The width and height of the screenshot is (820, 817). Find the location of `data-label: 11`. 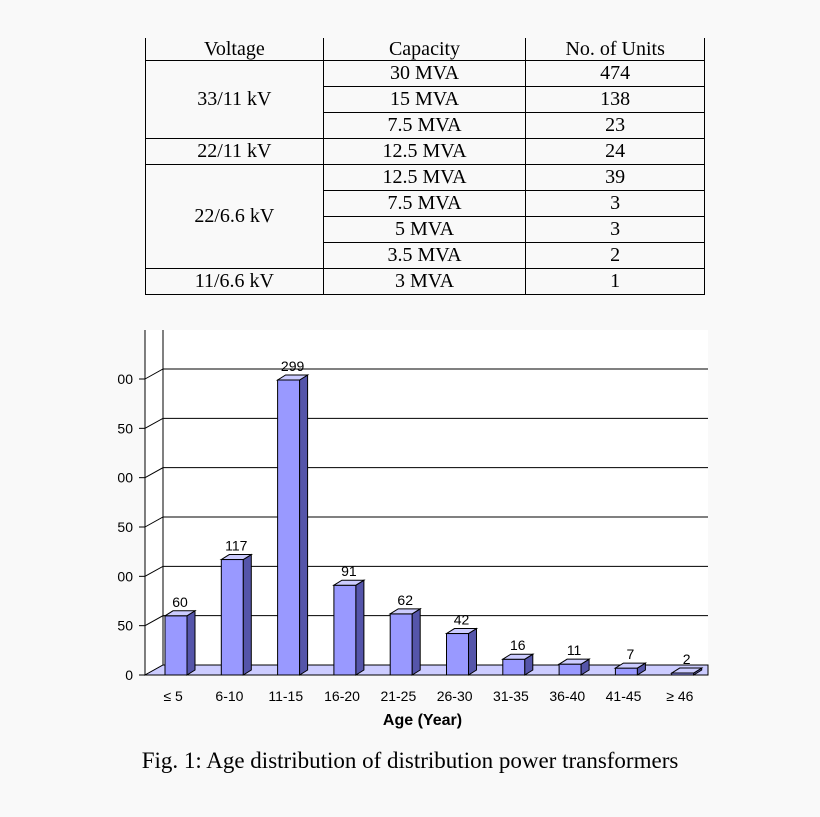

data-label: 11 is located at coordinates (574, 650).